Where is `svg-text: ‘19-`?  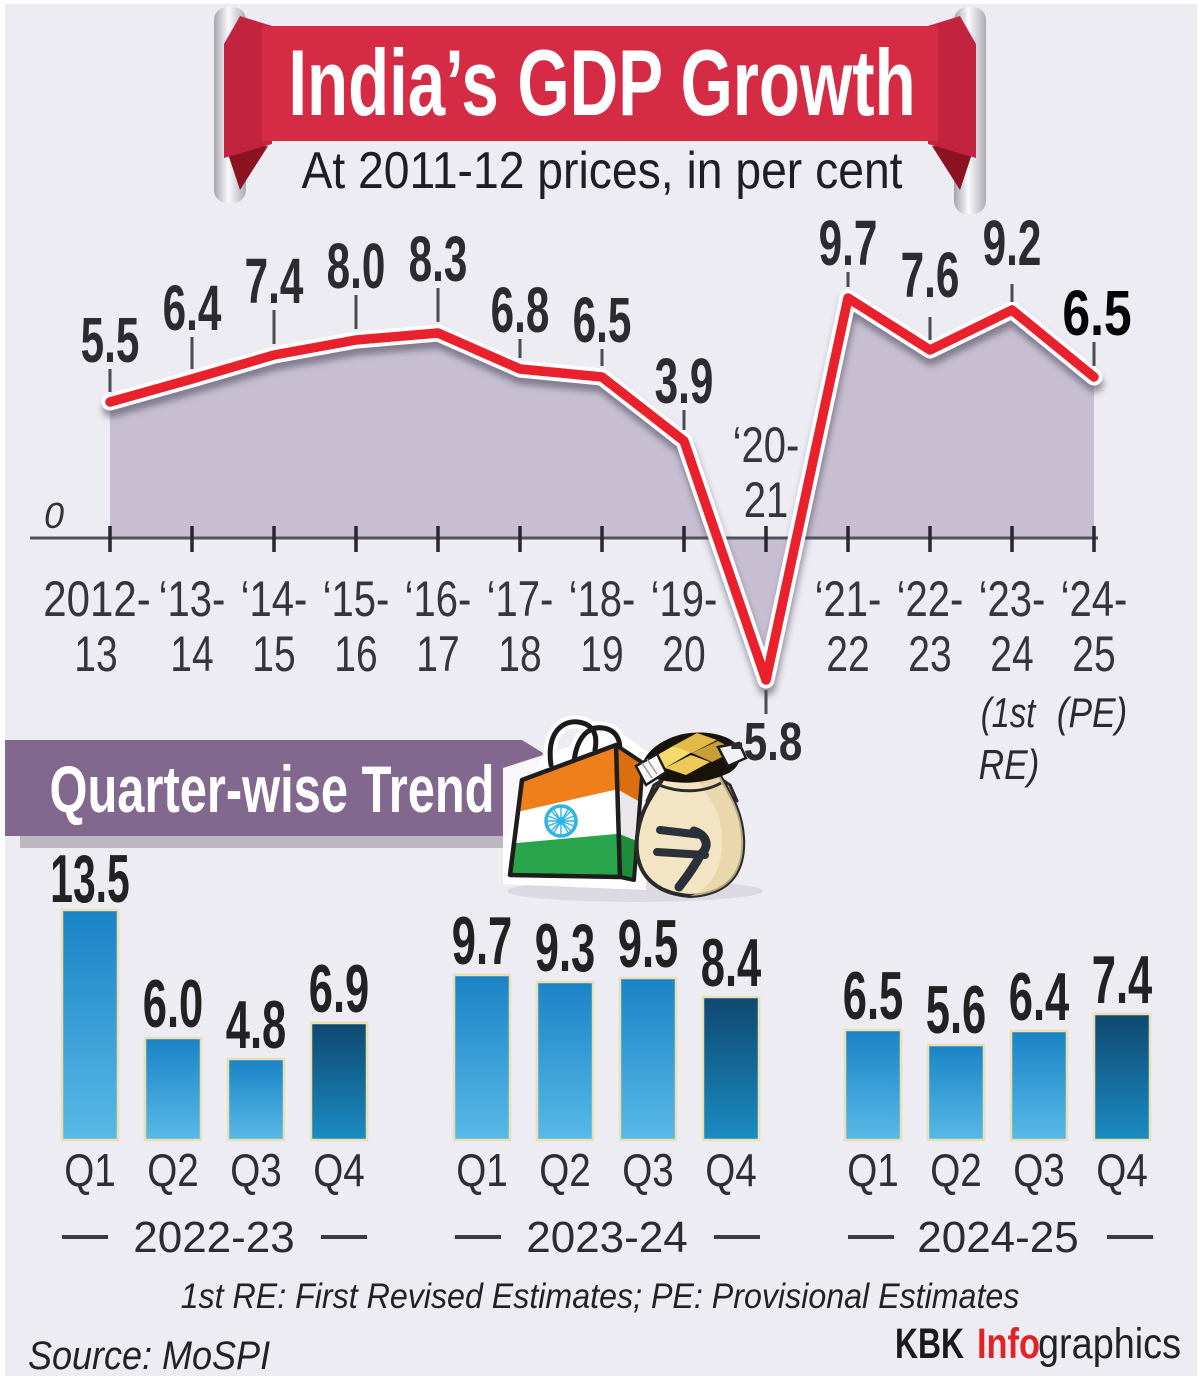
svg-text: ‘19- is located at coordinates (684, 599).